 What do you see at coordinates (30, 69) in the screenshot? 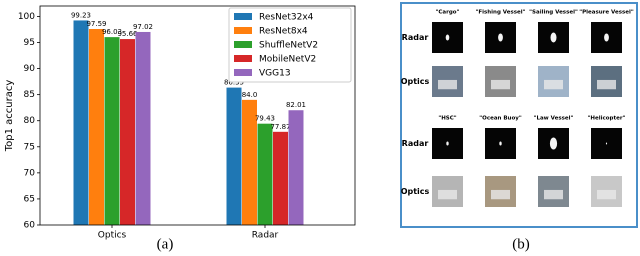
I see `y-tick-label: 90` at bounding box center [30, 69].